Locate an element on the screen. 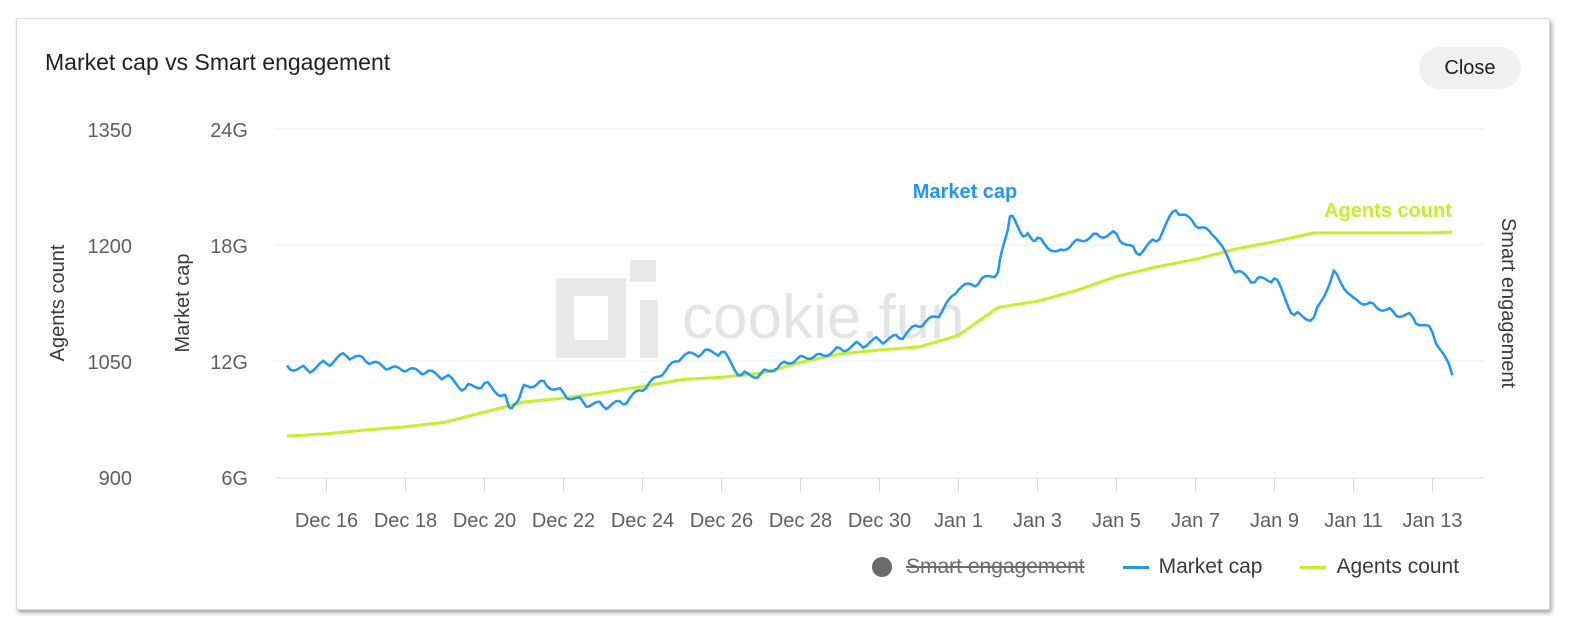 The width and height of the screenshot is (1579, 631). x-tick-label: Jan 11 is located at coordinates (1353, 521).